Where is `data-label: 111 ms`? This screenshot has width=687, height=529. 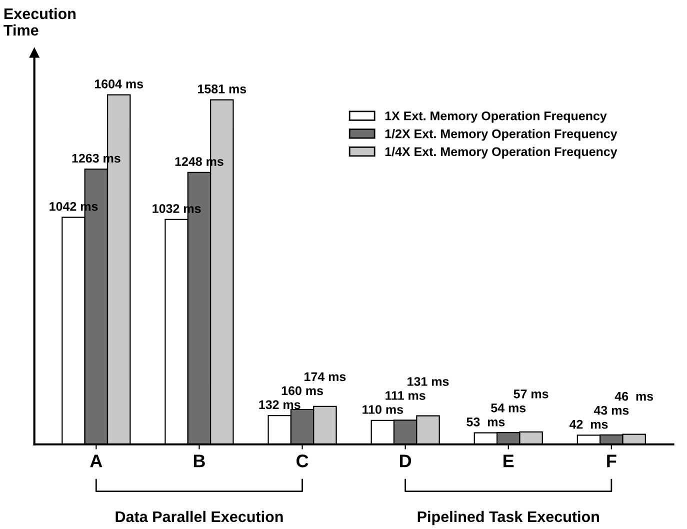 data-label: 111 ms is located at coordinates (406, 395).